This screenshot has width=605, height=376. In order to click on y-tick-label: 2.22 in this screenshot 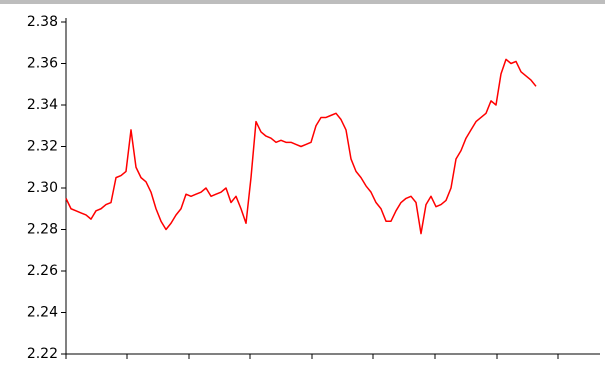, I will do `click(42, 354)`.